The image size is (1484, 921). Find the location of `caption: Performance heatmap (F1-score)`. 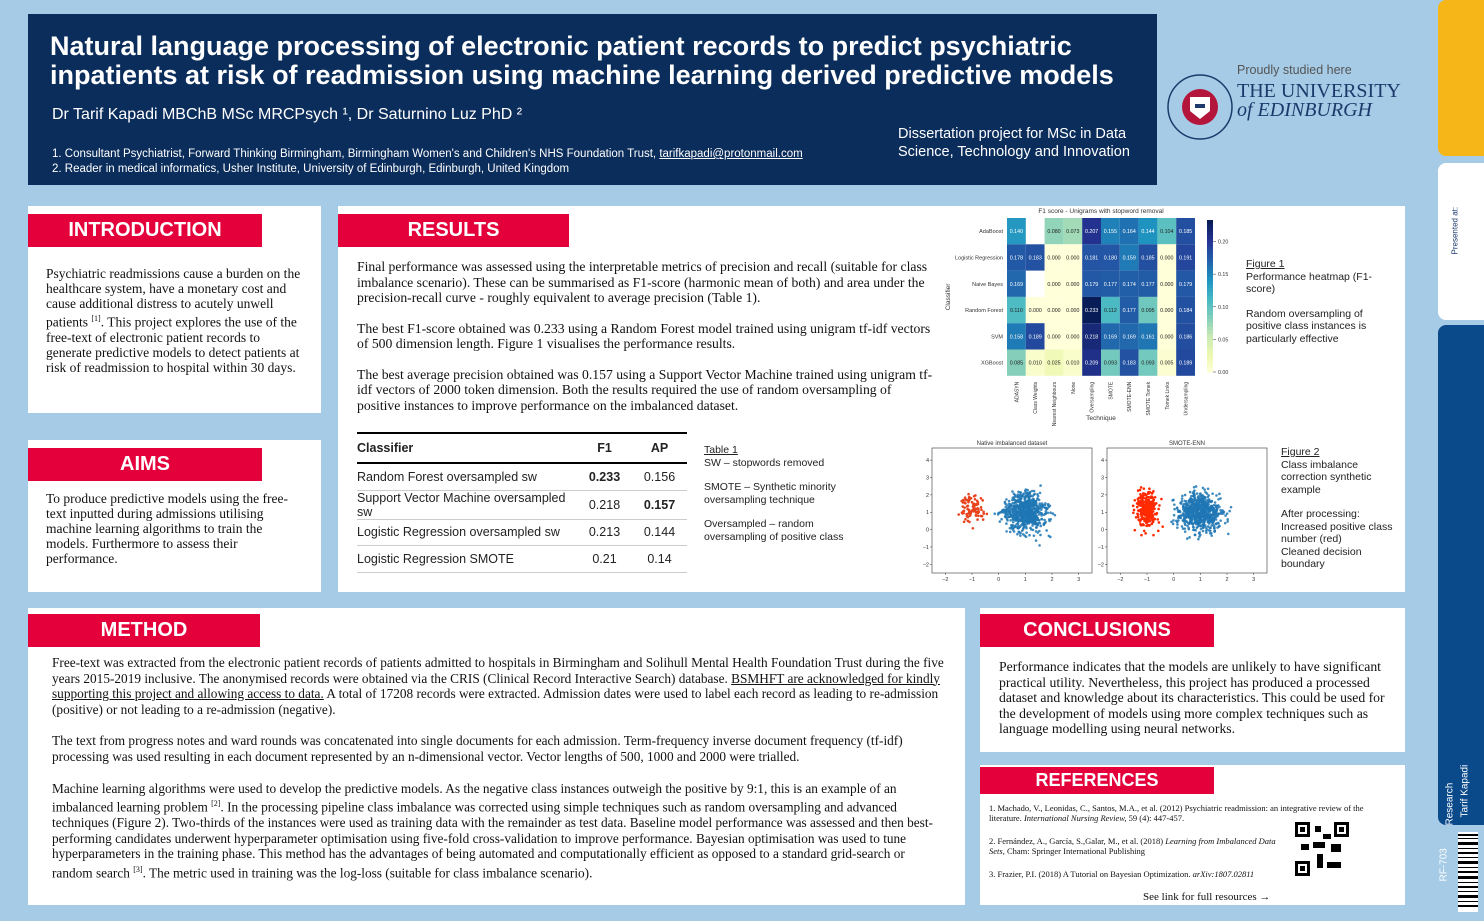

caption: Performance heatmap (F1-score) is located at coordinates (1309, 283).